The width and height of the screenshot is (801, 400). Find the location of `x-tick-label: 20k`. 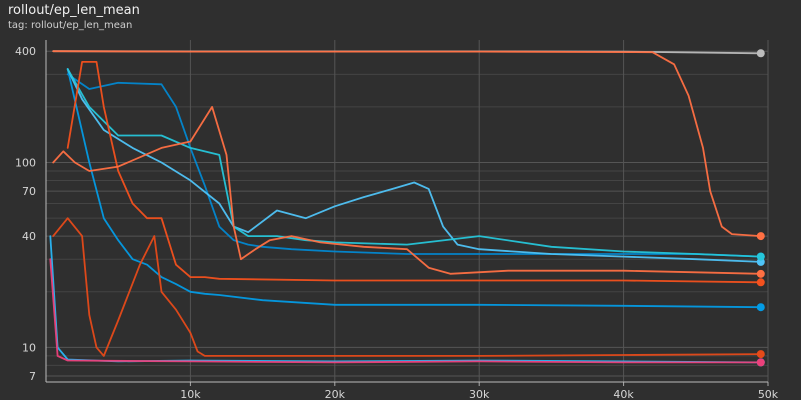

x-tick-label: 20k is located at coordinates (335, 394).